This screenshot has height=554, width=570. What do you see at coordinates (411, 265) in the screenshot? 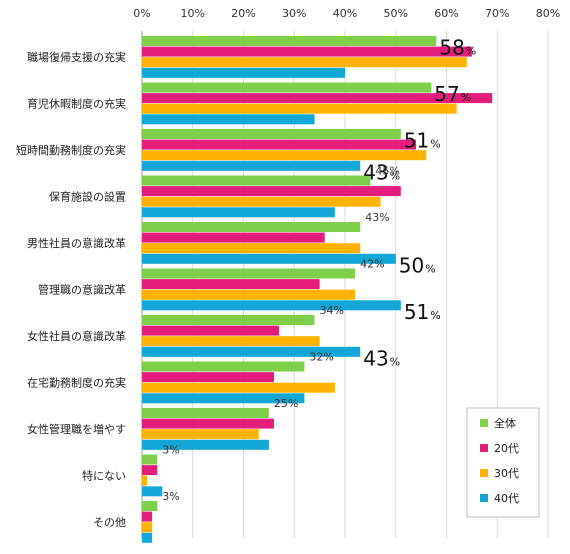
I see `data-label: 50` at bounding box center [411, 265].